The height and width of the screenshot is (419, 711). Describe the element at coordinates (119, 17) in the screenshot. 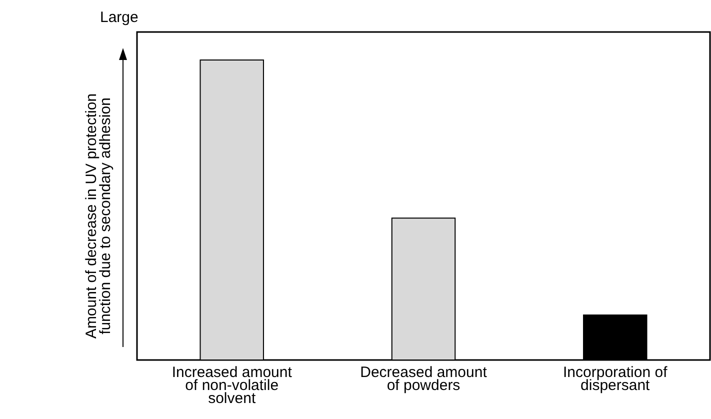

I see `text: Large` at that location.